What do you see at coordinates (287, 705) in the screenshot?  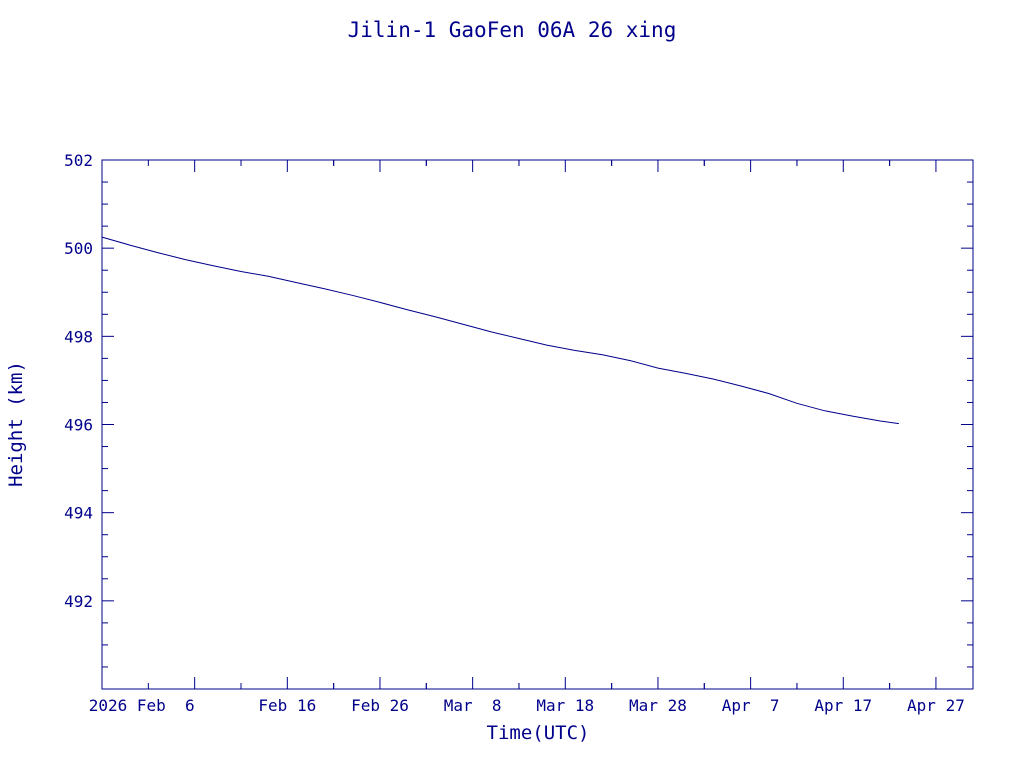 I see `x-tick-label: Feb 16` at bounding box center [287, 705].